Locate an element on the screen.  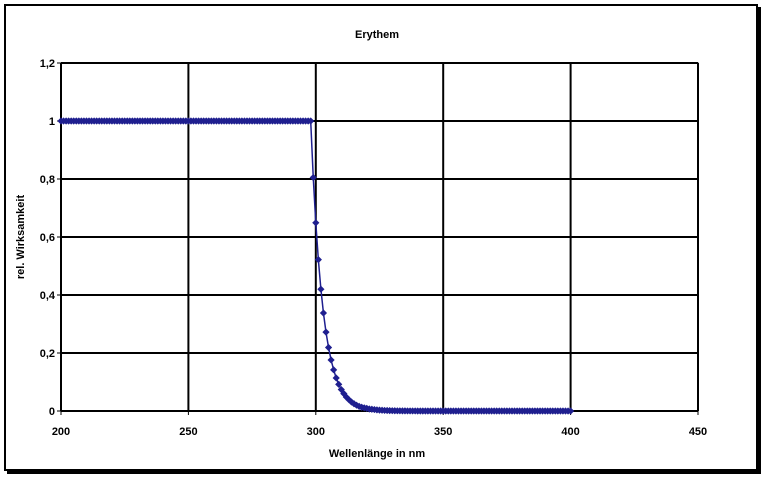
x-tick-label: 350 is located at coordinates (443, 432).